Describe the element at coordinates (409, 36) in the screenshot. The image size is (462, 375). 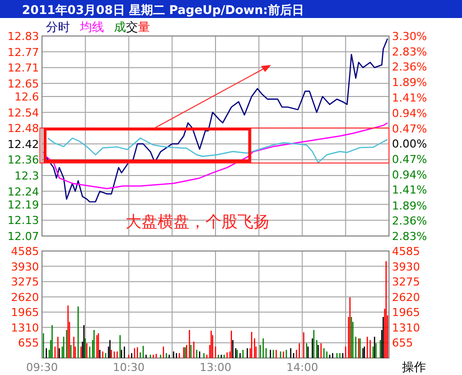
I see `y2-tick-label: 3.30%` at that location.